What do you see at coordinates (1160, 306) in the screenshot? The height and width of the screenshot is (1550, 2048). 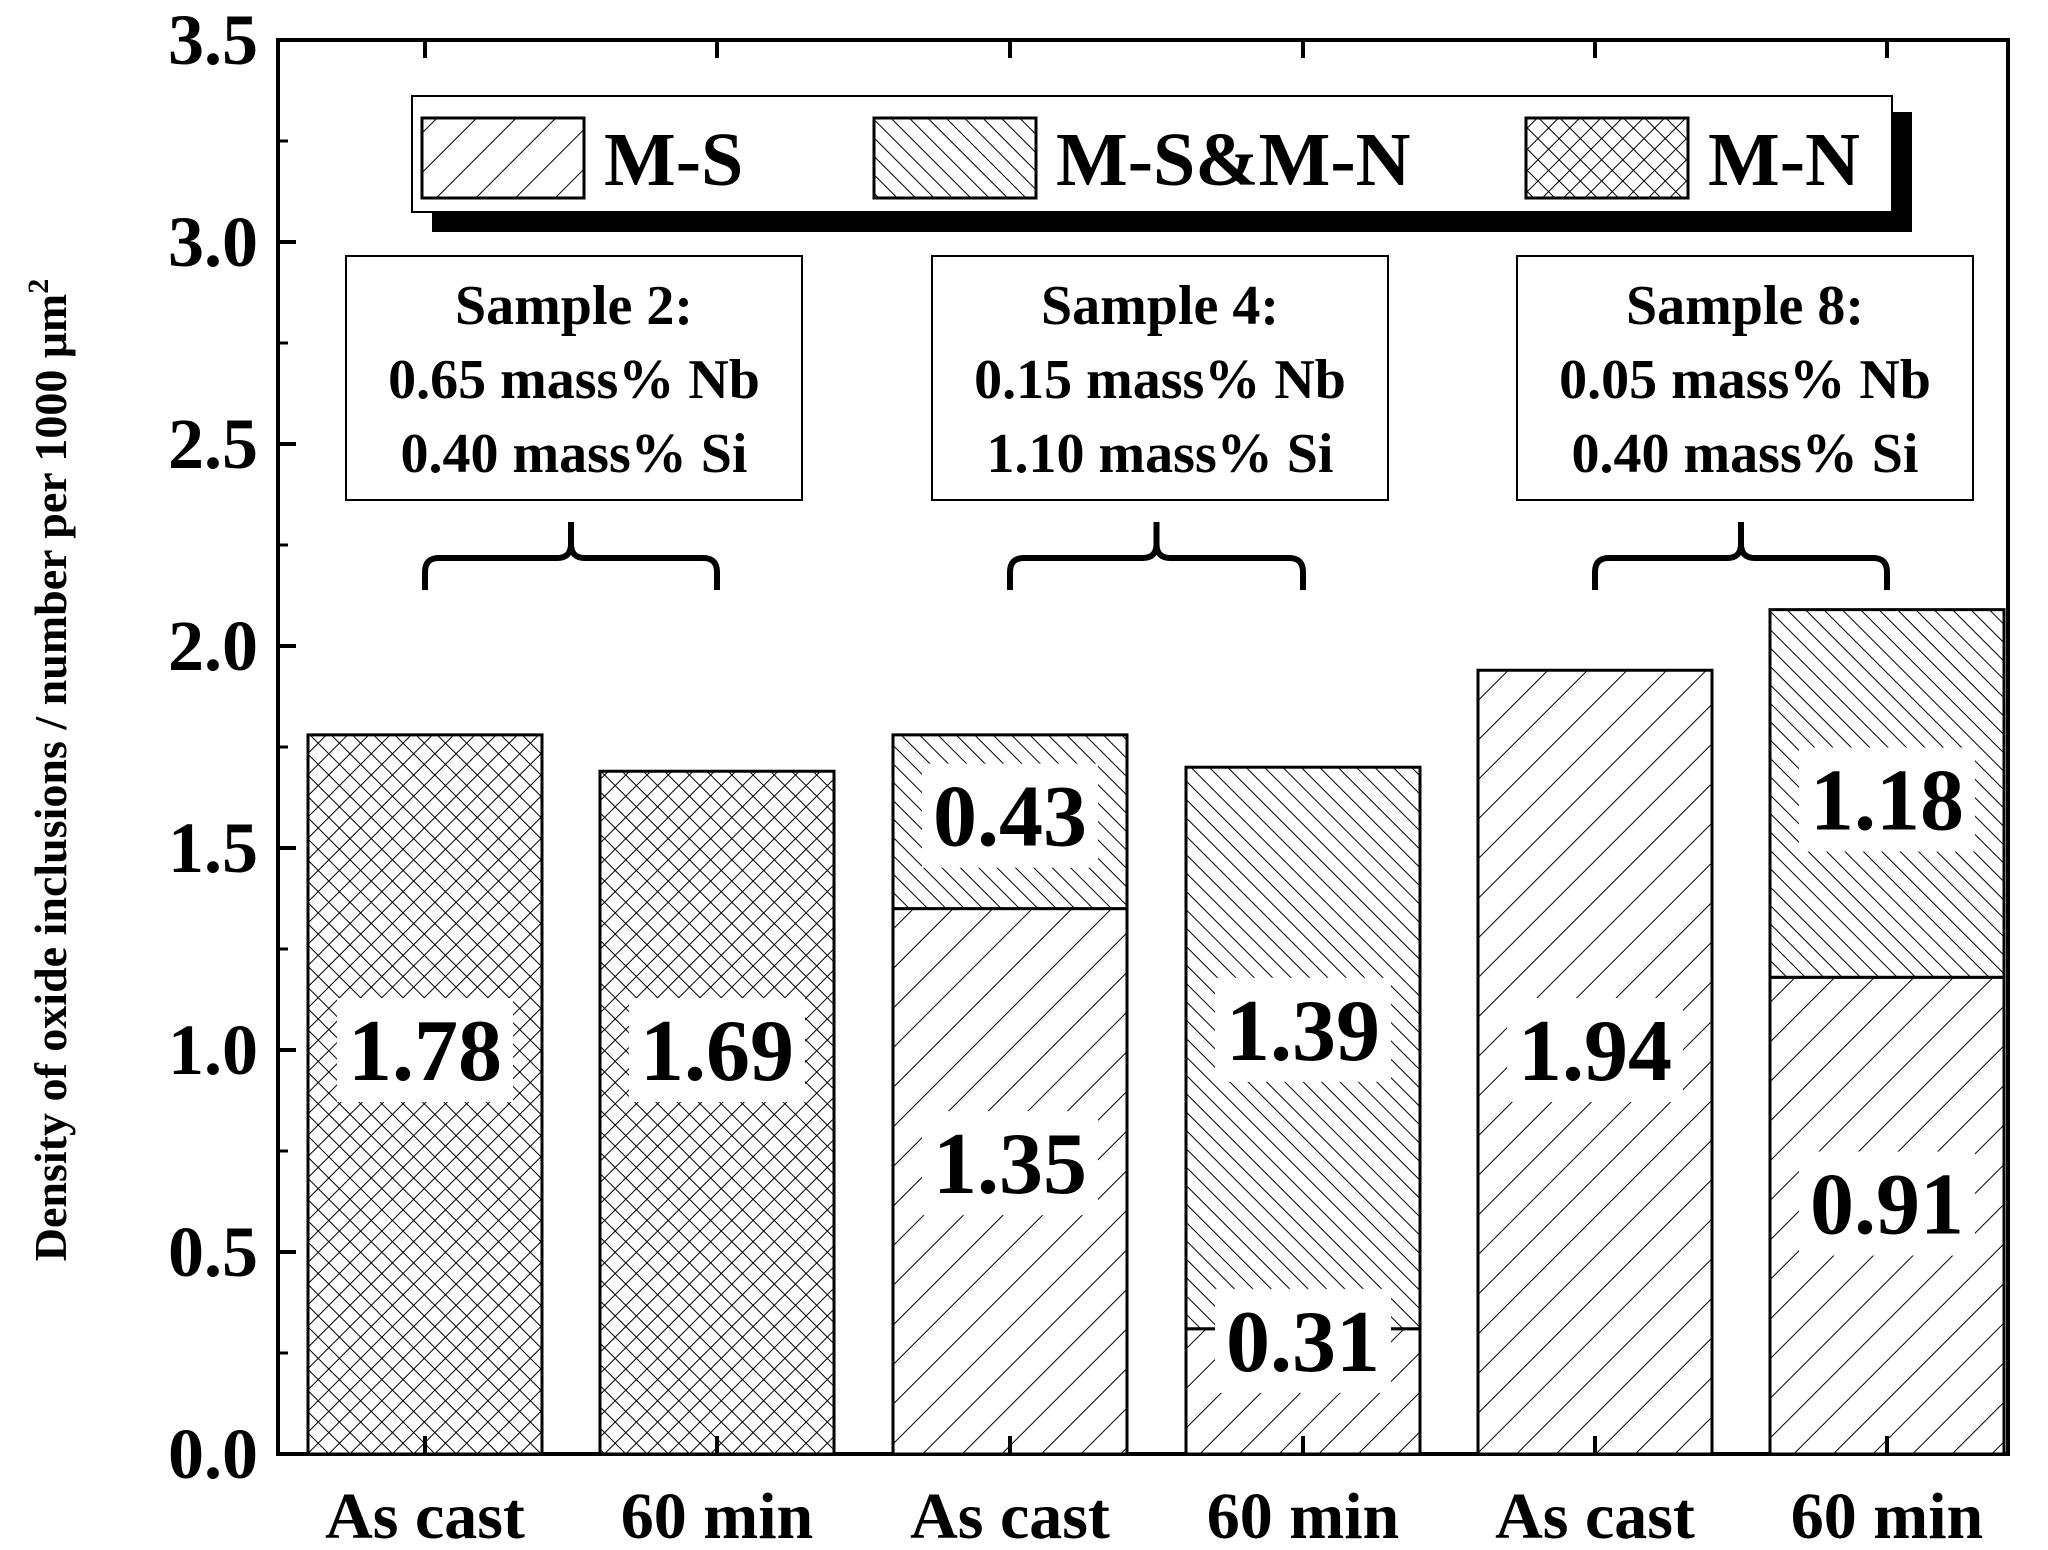 I see `sample-box-title: Sample 4:` at bounding box center [1160, 306].